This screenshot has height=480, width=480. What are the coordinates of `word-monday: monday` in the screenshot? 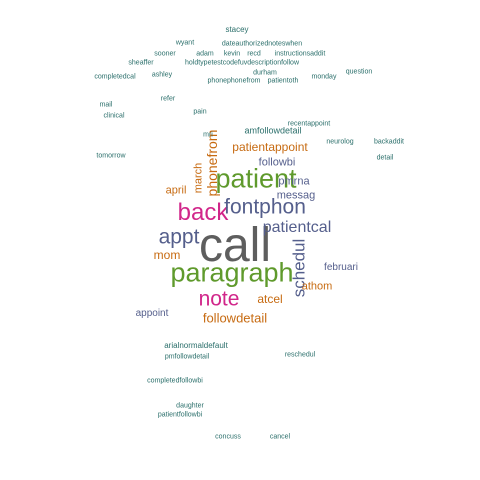 It's located at (324, 77).